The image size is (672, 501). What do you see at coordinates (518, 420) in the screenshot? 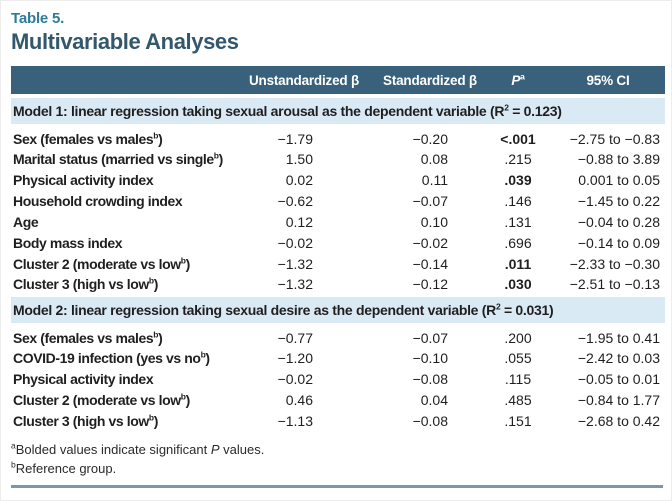
I see `p-value: .151` at bounding box center [518, 420].